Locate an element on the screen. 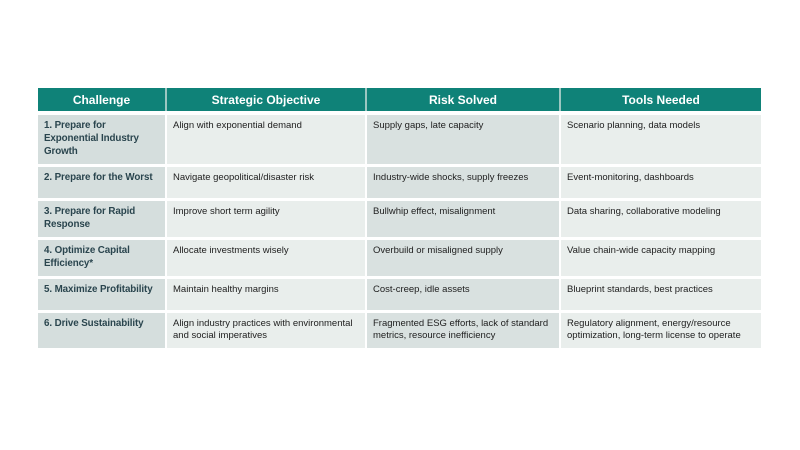  risk-cell: Supply gaps, late capacity is located at coordinates (463, 139).